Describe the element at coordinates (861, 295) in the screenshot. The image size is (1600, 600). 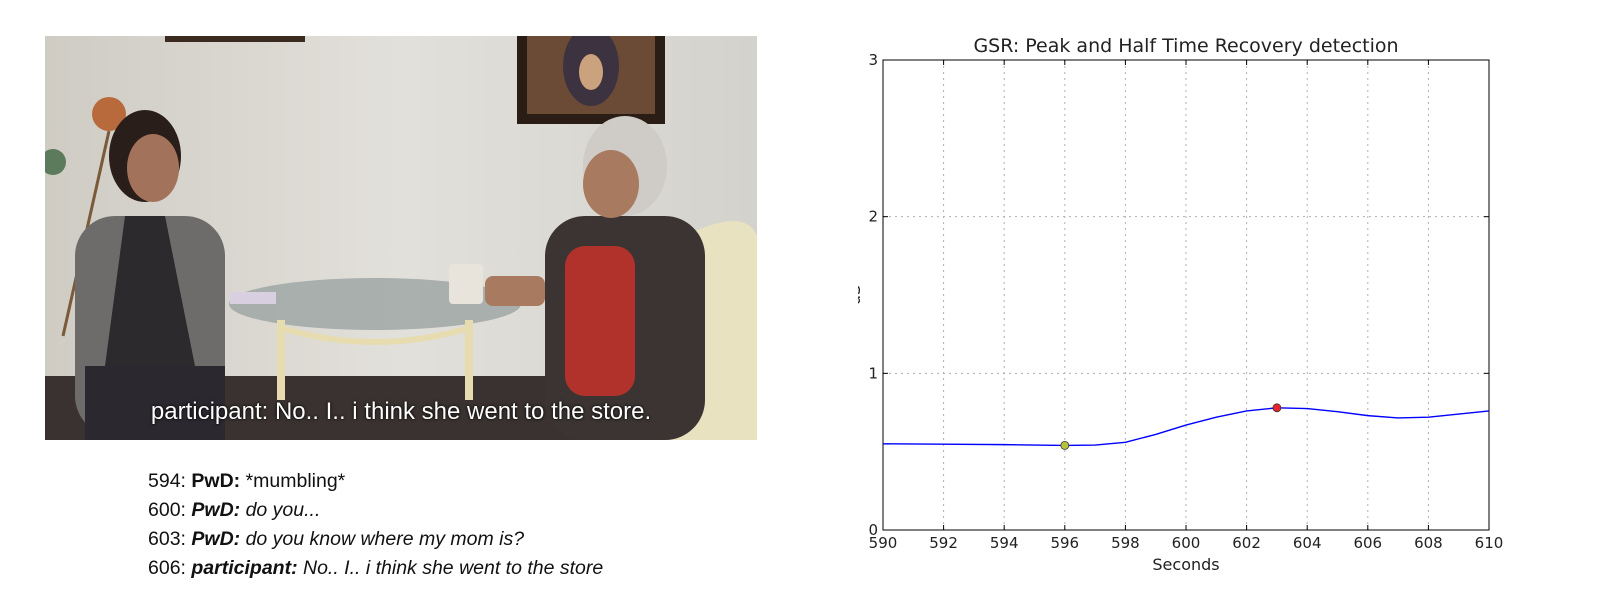
I see `y-axis-label: uS` at that location.